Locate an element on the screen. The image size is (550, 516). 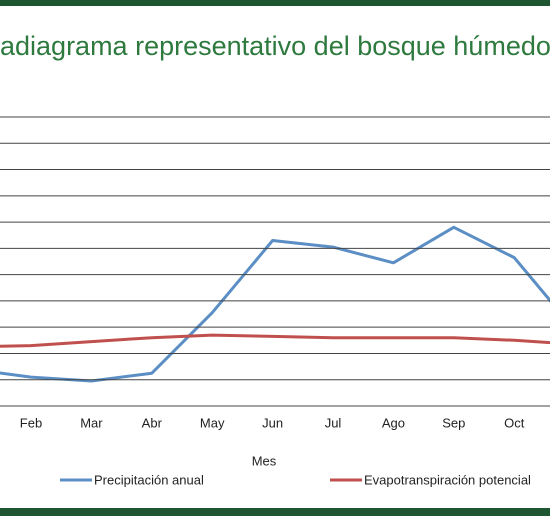
legend-label: Precipitación anual is located at coordinates (149, 479).